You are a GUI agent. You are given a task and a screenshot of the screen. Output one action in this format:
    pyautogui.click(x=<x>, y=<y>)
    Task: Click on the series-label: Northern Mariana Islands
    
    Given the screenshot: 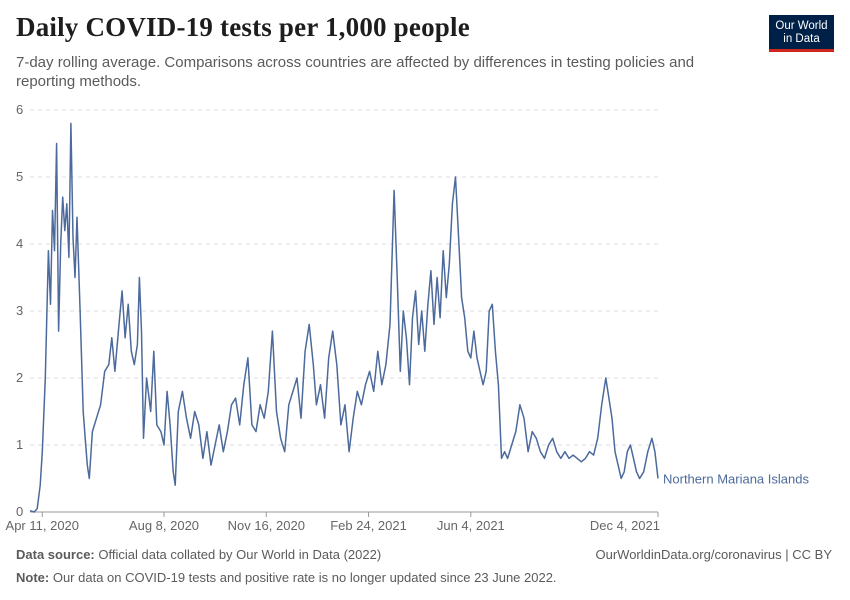 What is the action you would take?
    pyautogui.click(x=736, y=479)
    